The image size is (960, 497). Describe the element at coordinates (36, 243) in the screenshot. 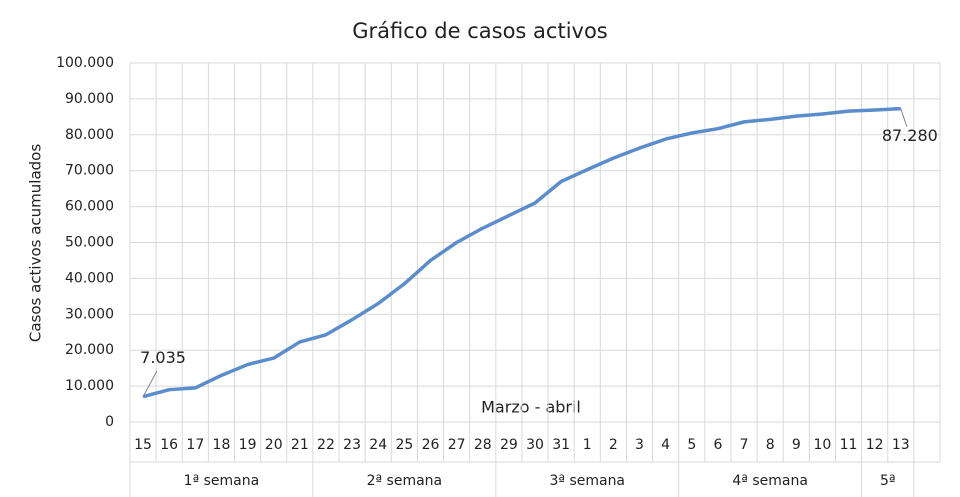

I see `y-axis-label: Casos activos acumulados` at that location.